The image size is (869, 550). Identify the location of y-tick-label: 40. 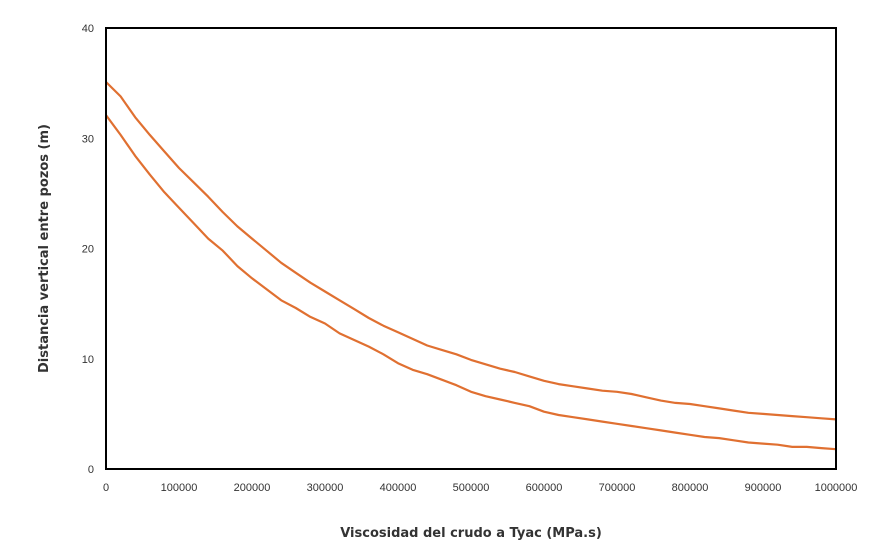
(88, 29).